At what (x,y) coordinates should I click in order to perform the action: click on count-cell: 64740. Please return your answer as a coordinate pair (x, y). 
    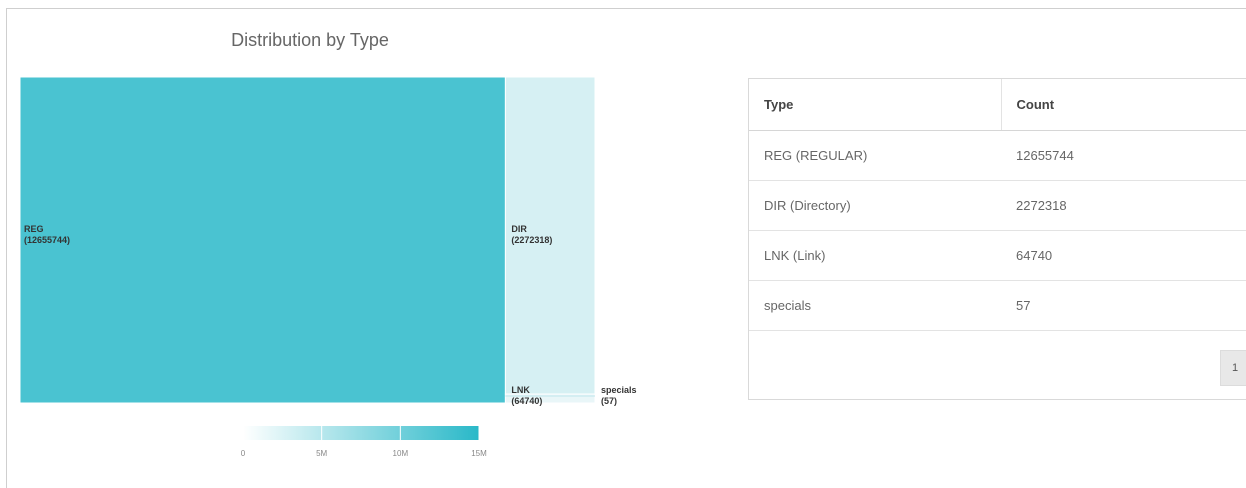
    Looking at the image, I should click on (1123, 255).